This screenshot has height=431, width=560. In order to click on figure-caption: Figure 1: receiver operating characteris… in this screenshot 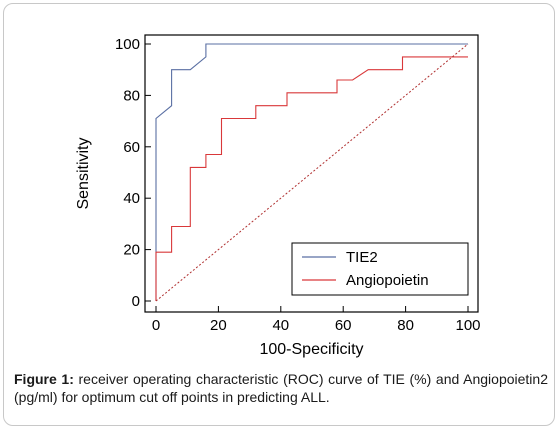, I will do `click(281, 388)`.